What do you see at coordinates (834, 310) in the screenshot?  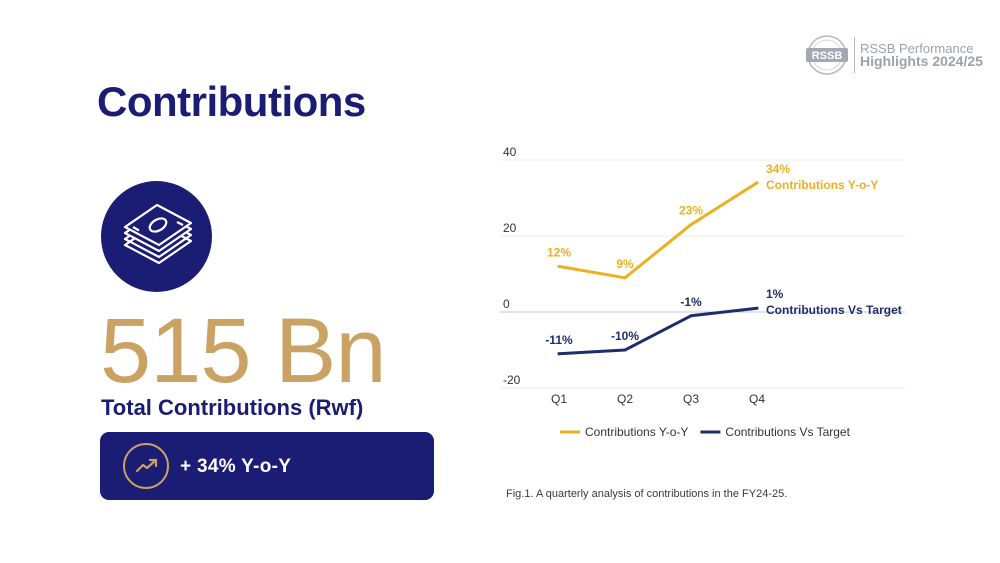 I see `series-end-label: Contributions Vs Target` at bounding box center [834, 310].